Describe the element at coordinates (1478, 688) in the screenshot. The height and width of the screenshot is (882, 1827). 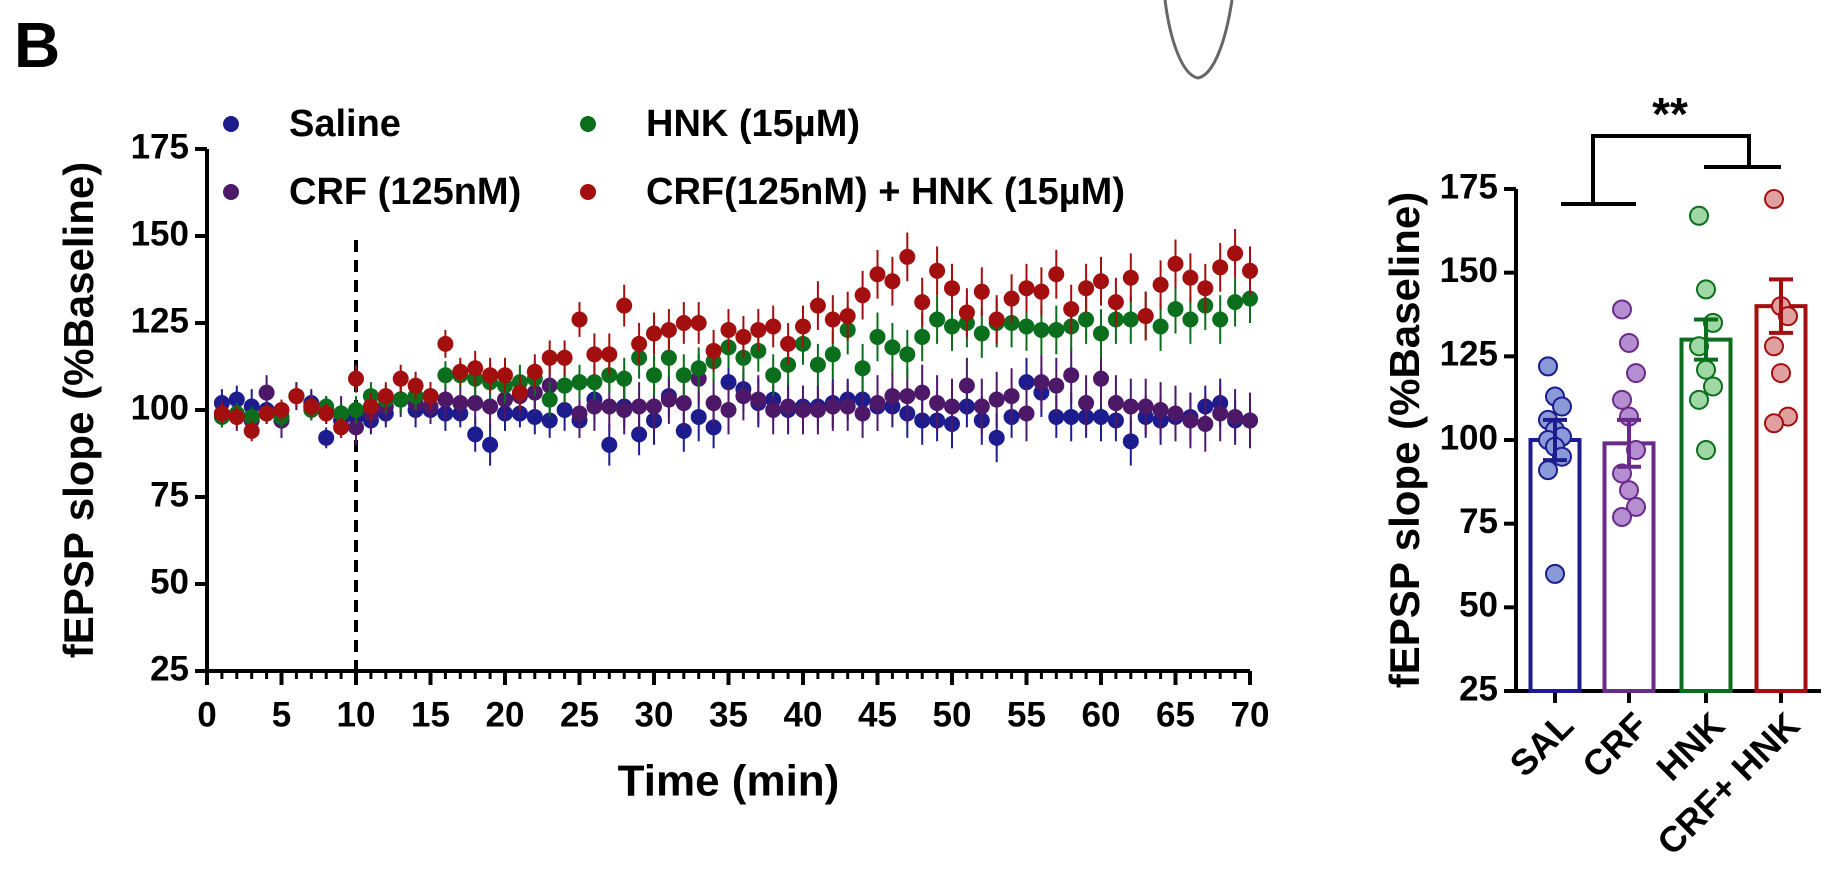
I see `y-tick-label: 25` at that location.